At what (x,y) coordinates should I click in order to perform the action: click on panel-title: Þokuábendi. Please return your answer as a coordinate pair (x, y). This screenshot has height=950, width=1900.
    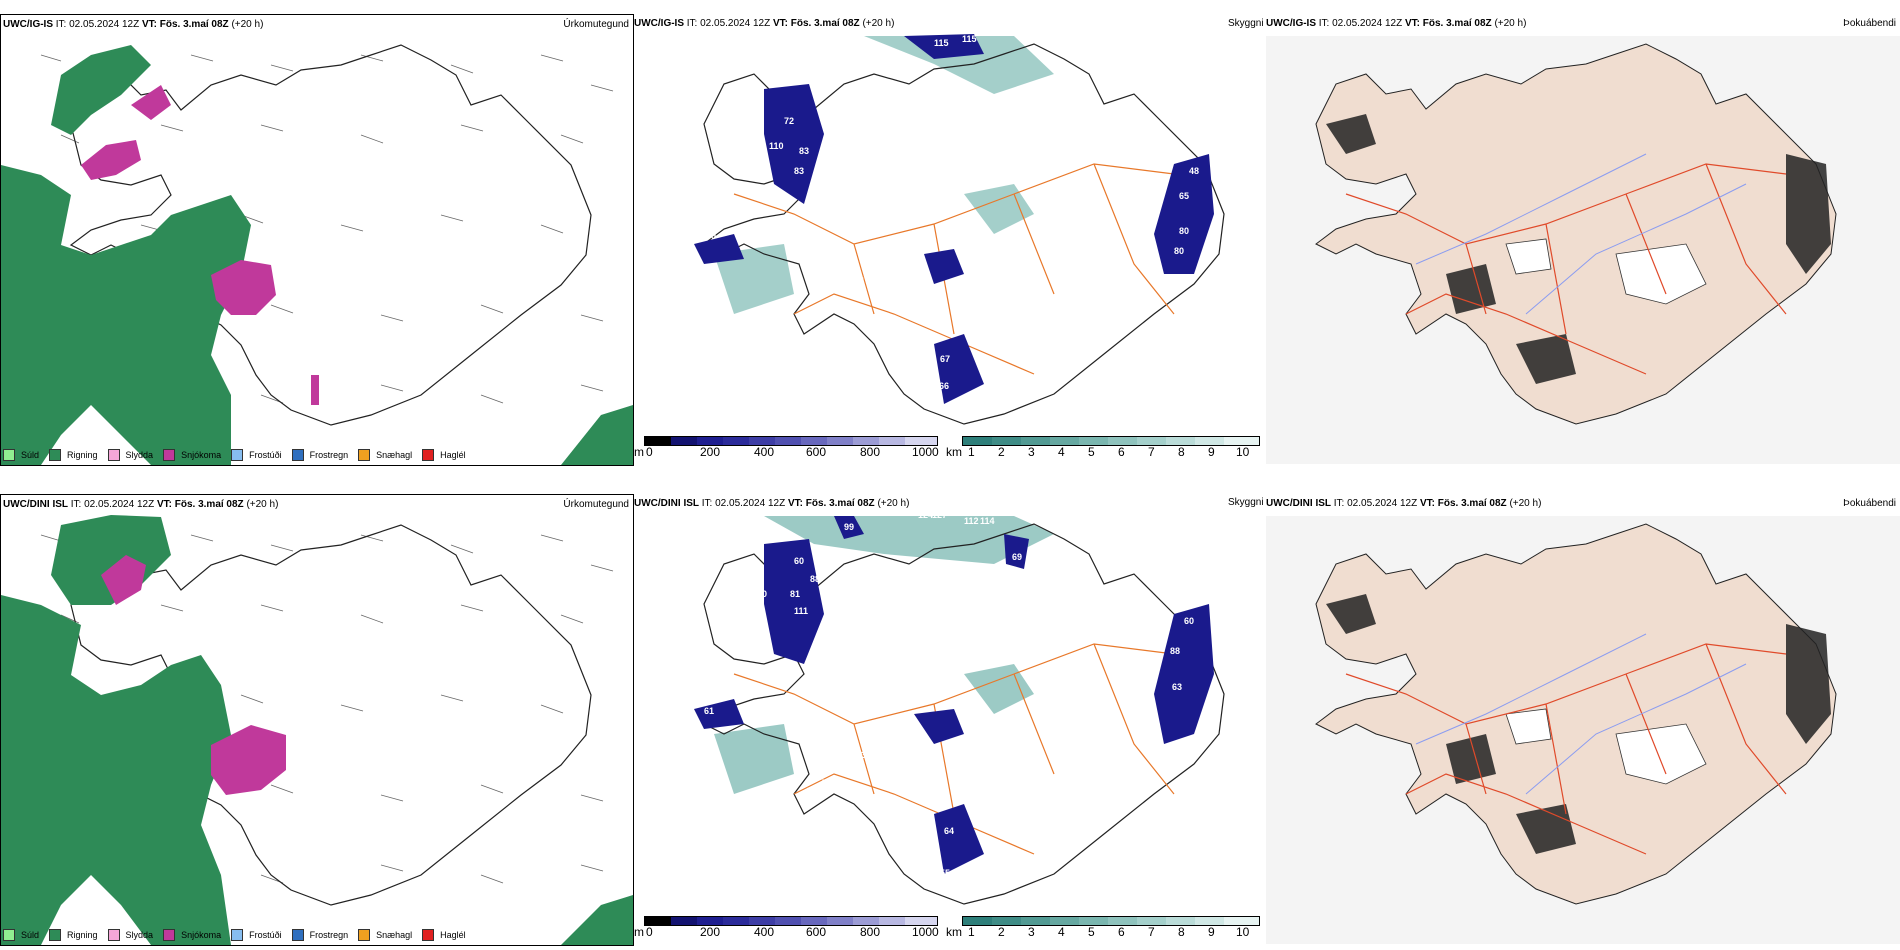
    Looking at the image, I should click on (1869, 503).